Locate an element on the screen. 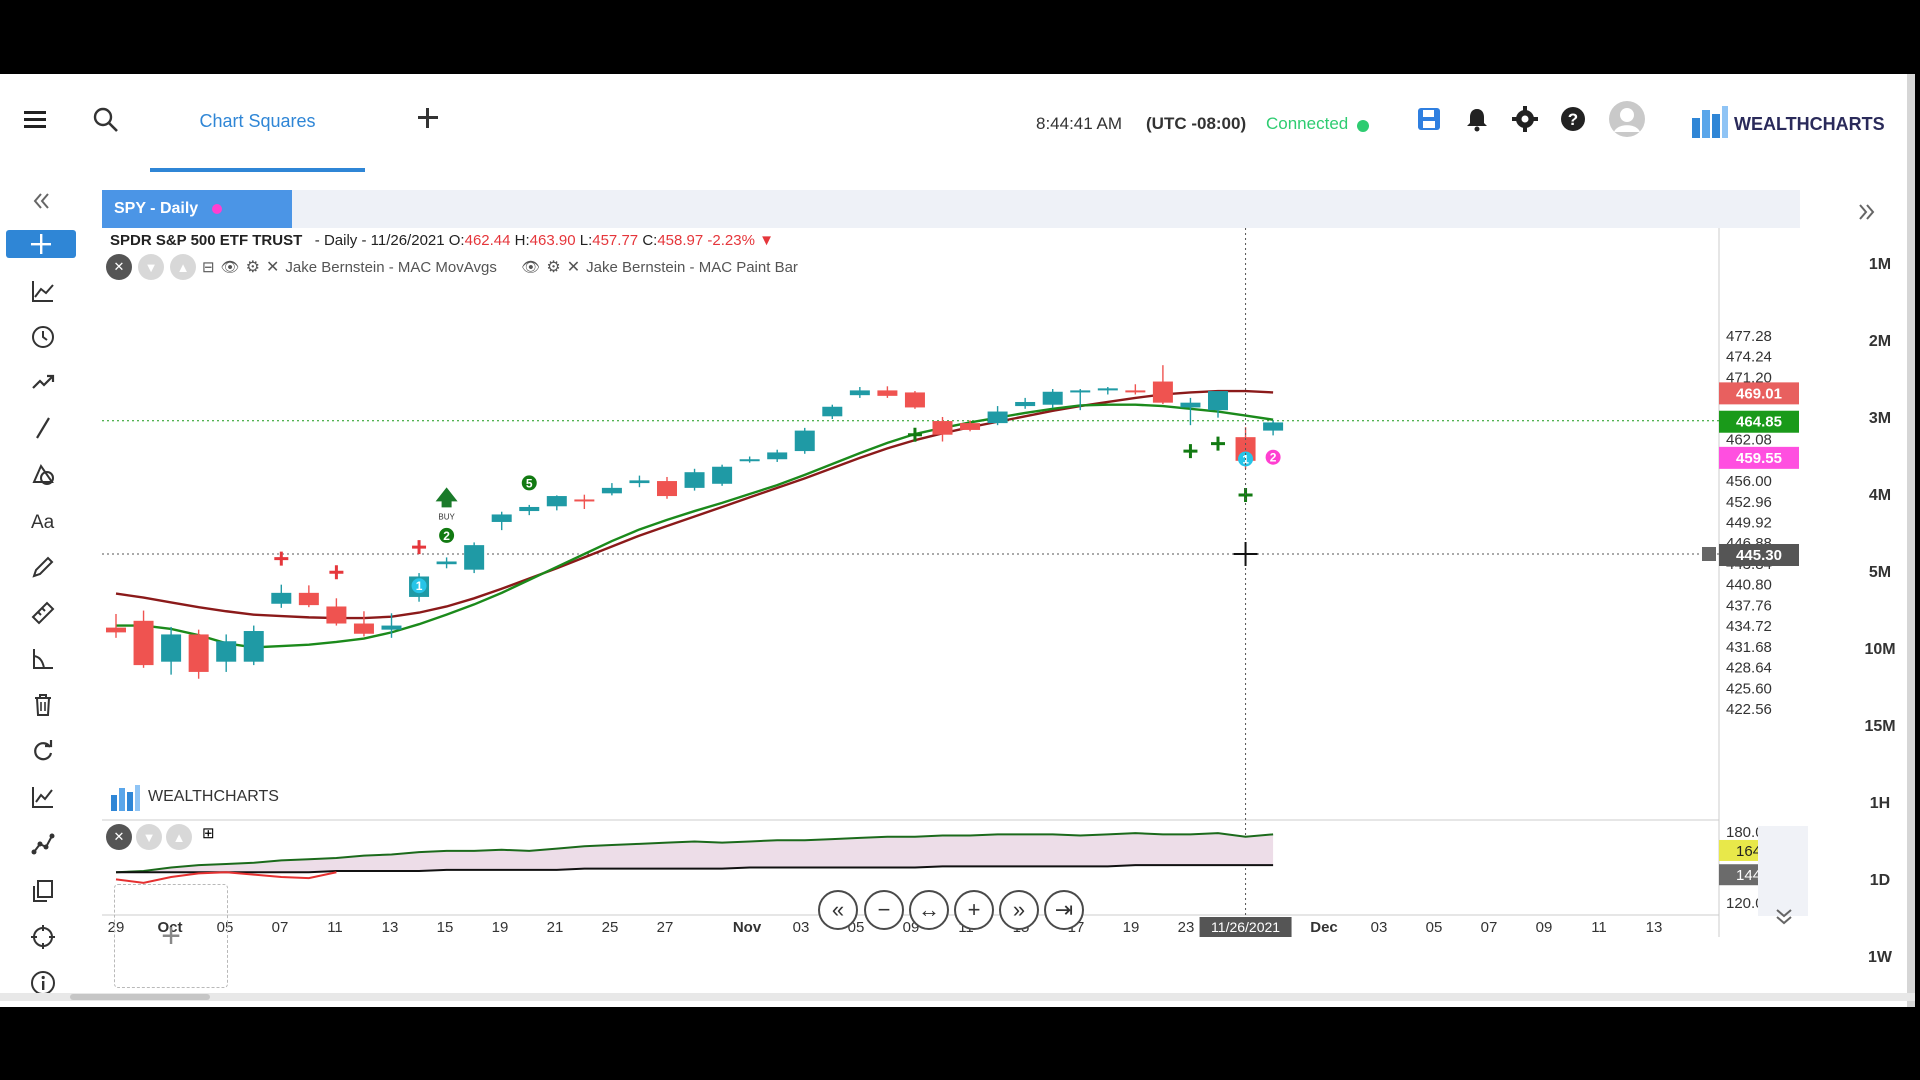 The width and height of the screenshot is (1920, 1080). vertical-scrollbar is located at coordinates (1911, 540).